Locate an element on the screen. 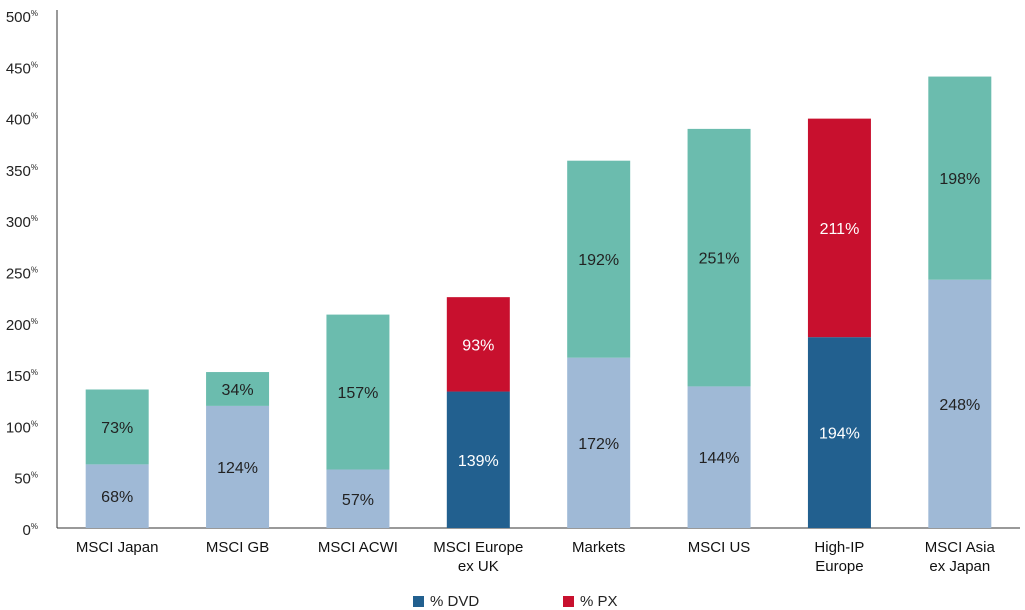 The width and height of the screenshot is (1025, 610). bar-label-top: 73% is located at coordinates (117, 428).